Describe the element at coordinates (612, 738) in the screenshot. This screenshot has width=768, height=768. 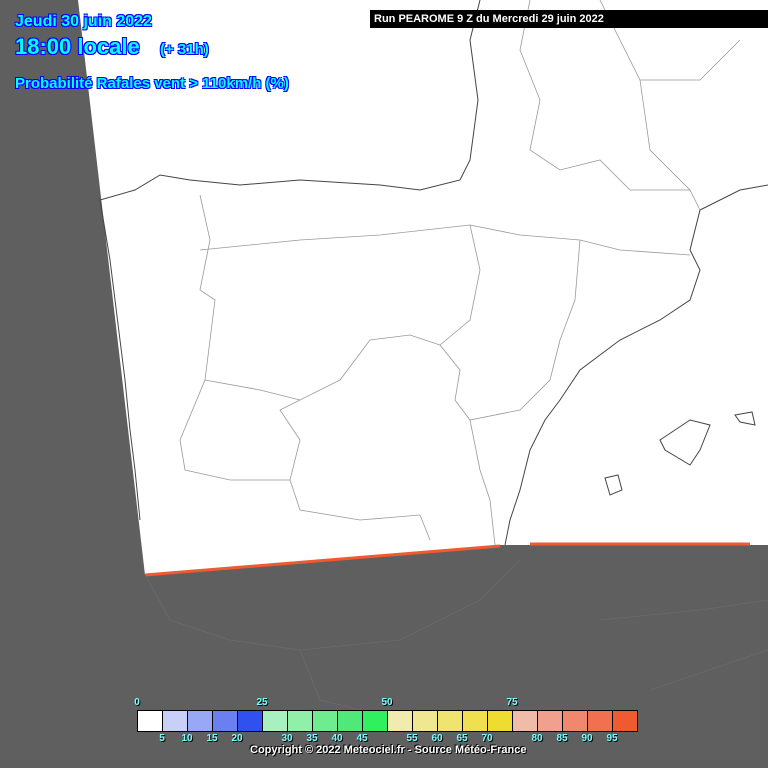
I see `legend-minor-label: 95` at that location.